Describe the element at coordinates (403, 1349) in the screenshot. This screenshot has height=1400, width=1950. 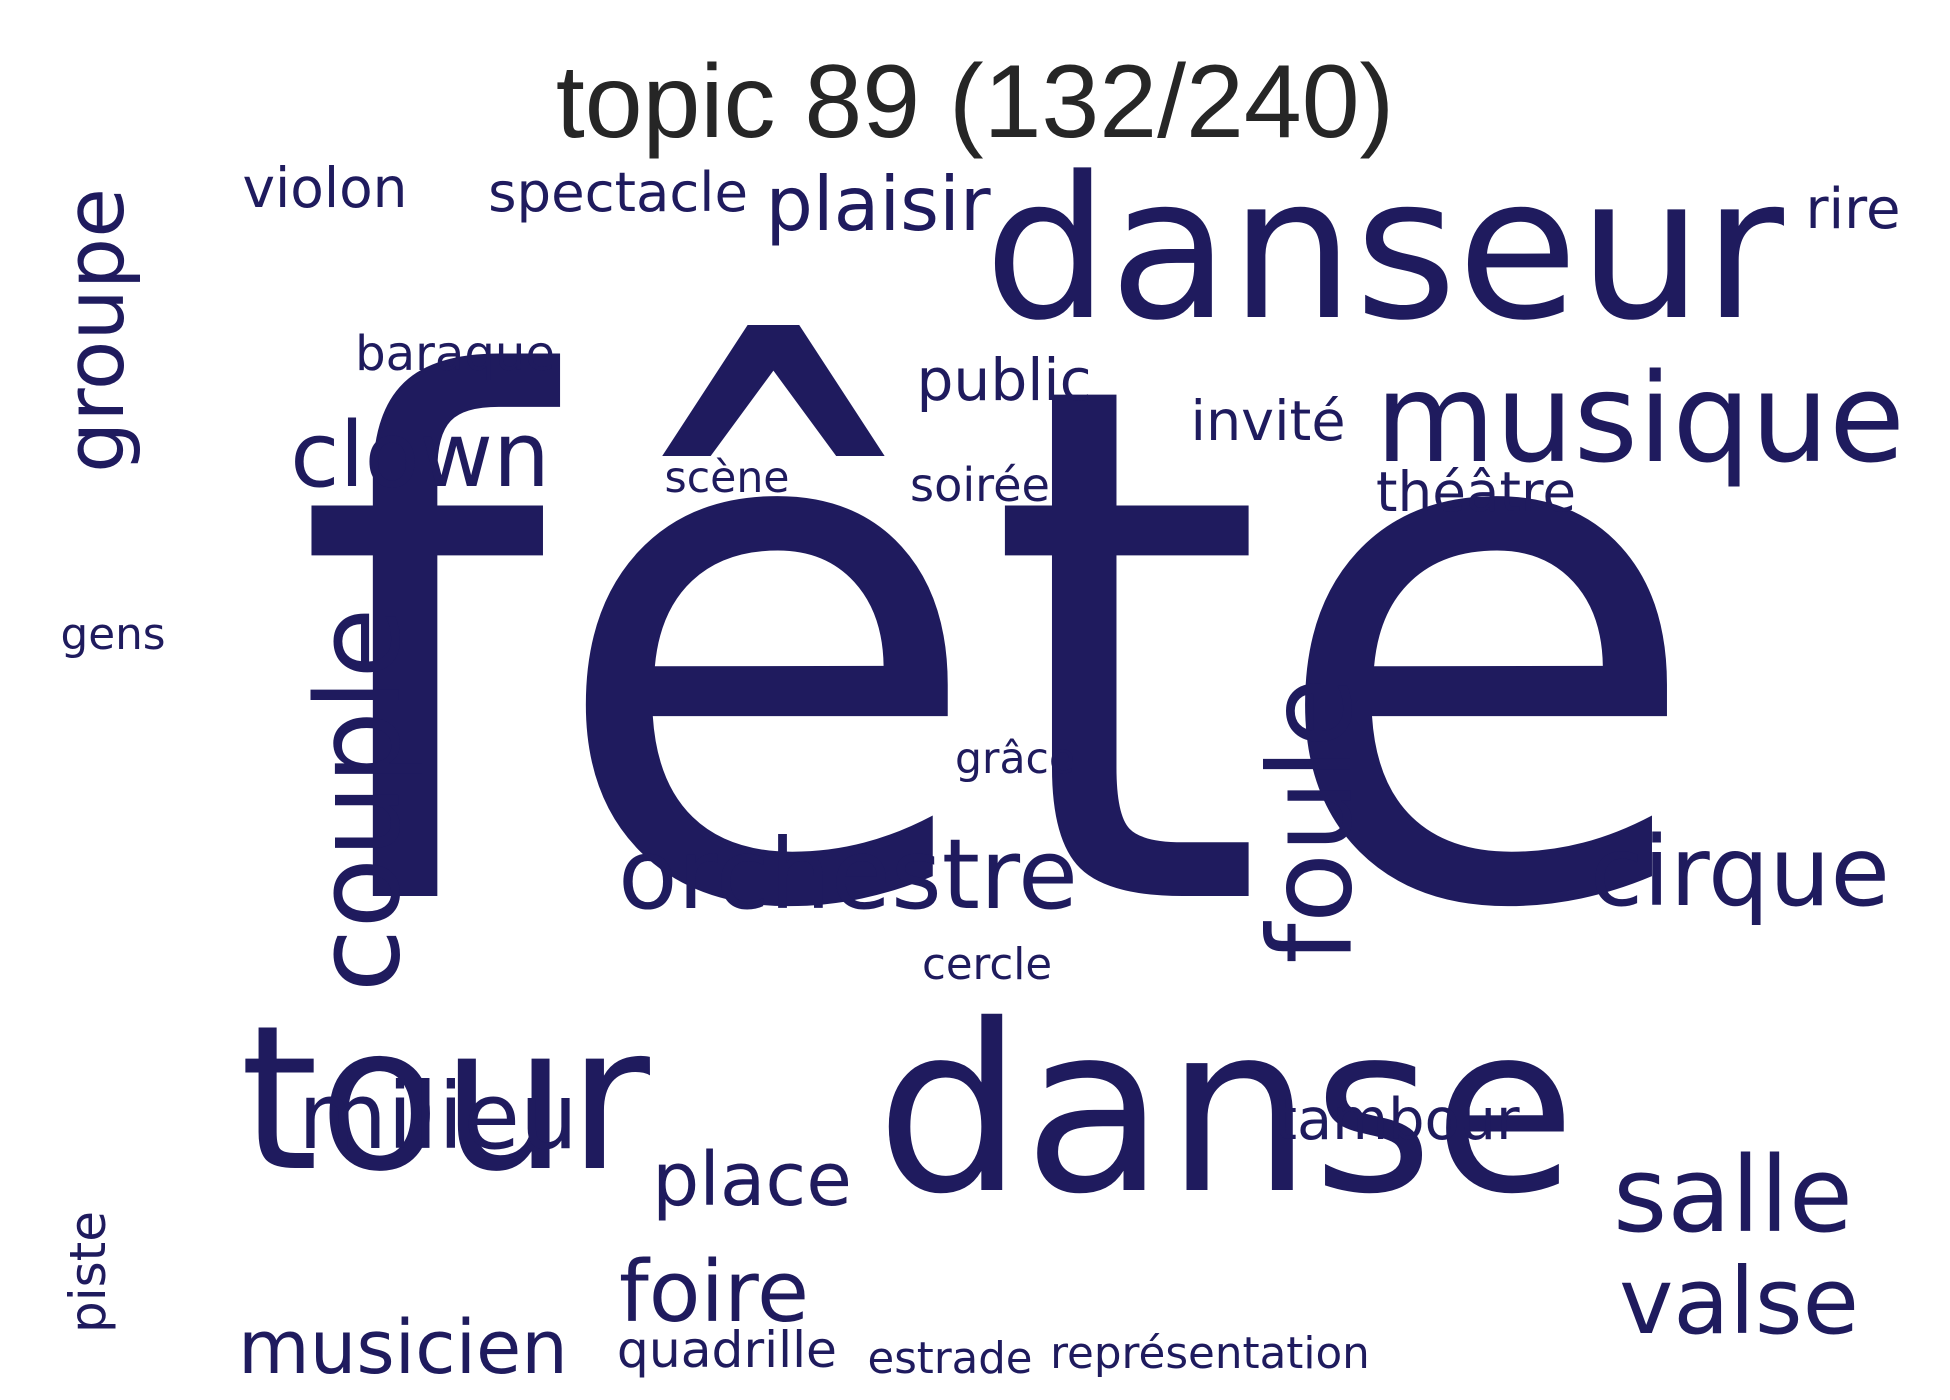
I see `cloud-word-musicien: musicien` at that location.